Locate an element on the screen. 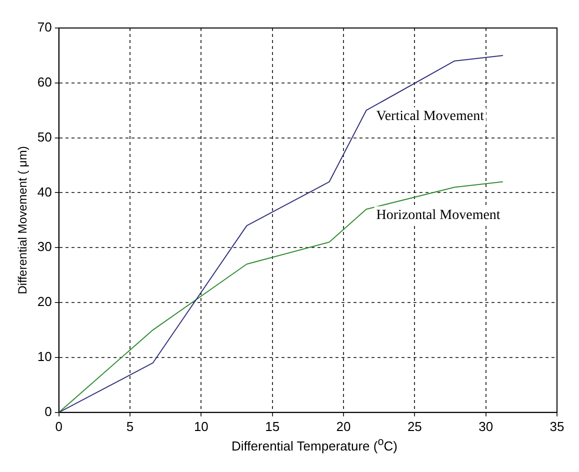  y-axis-title: Differential Movement ( μm) is located at coordinates (23, 220).